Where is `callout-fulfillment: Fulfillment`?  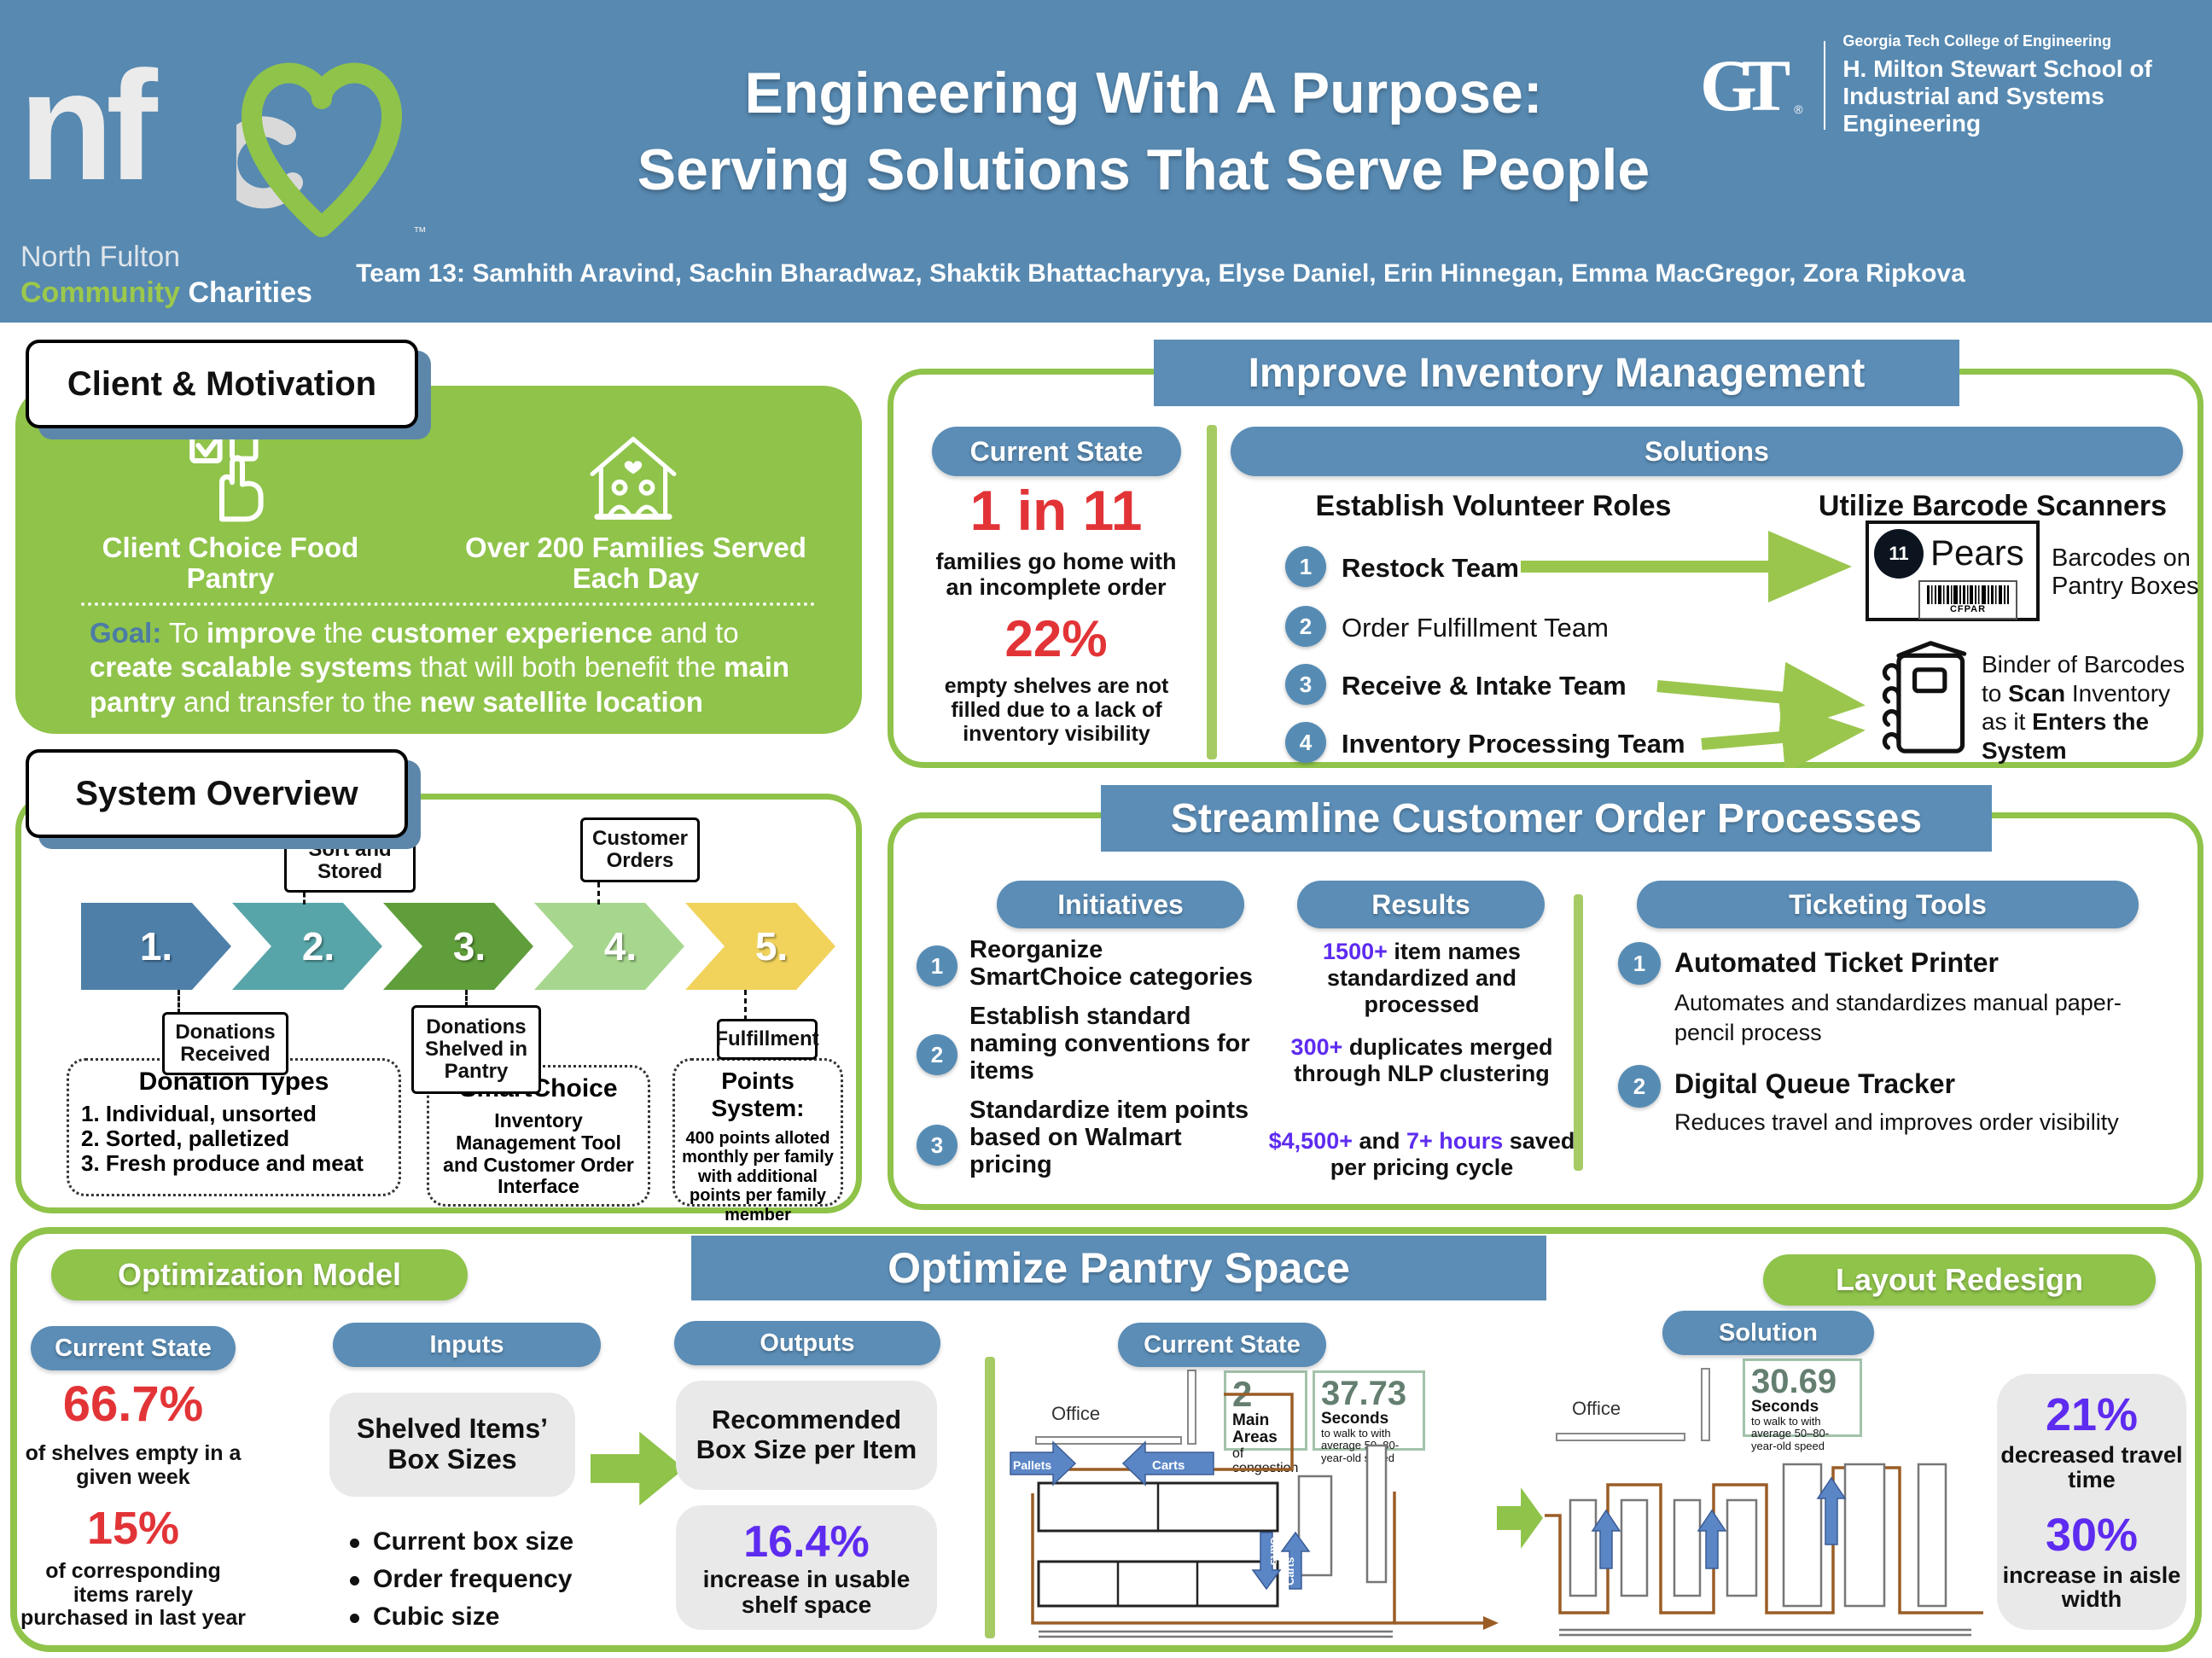 callout-fulfillment: Fulfillment is located at coordinates (767, 1039).